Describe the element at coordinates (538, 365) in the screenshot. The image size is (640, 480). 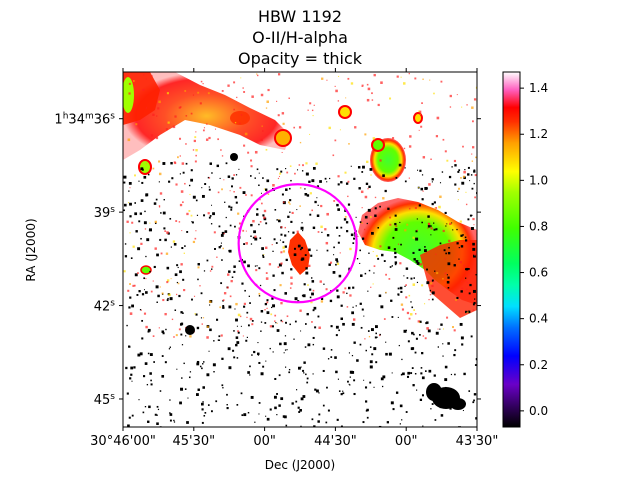
I see `colorbar-tick-label: 0.2` at that location.